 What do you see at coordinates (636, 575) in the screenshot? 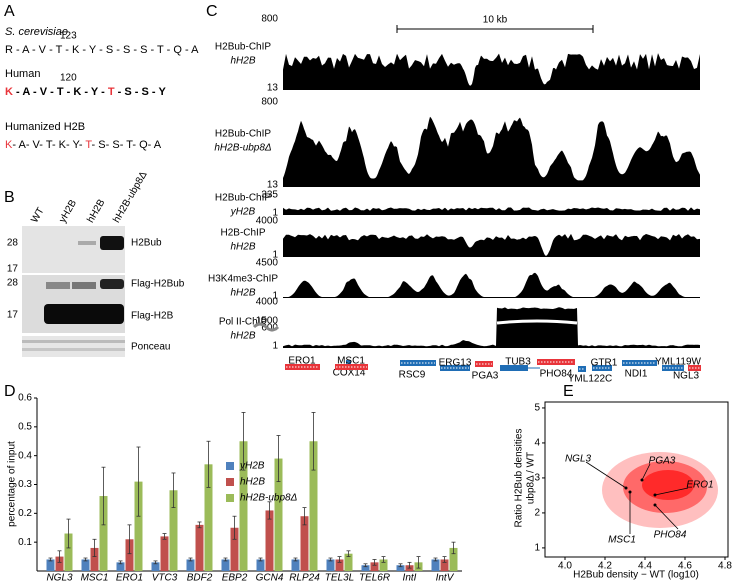
I see `x-axis-title: H2Bub density − WT (log10)` at bounding box center [636, 575].